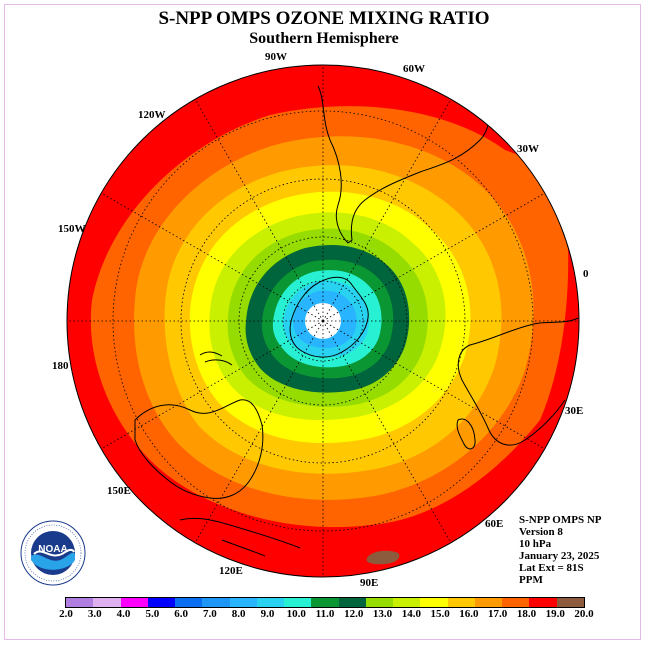 The width and height of the screenshot is (648, 648). Describe the element at coordinates (52, 549) in the screenshot. I see `noaa-logo-text: NOAA` at that location.